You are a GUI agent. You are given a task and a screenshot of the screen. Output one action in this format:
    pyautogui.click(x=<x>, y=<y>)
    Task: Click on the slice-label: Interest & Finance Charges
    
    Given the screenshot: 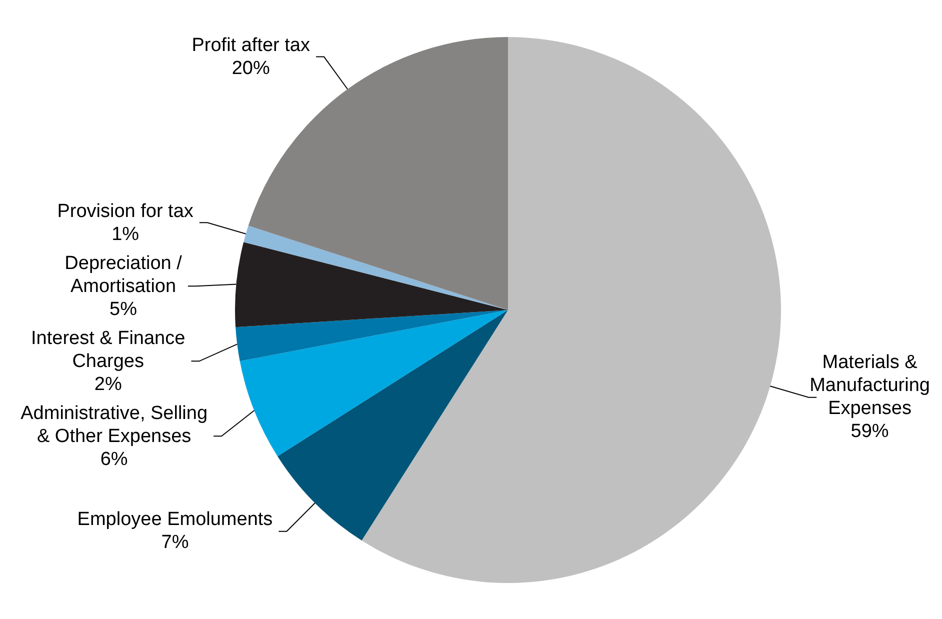 What is the action you would take?
    pyautogui.click(x=108, y=349)
    